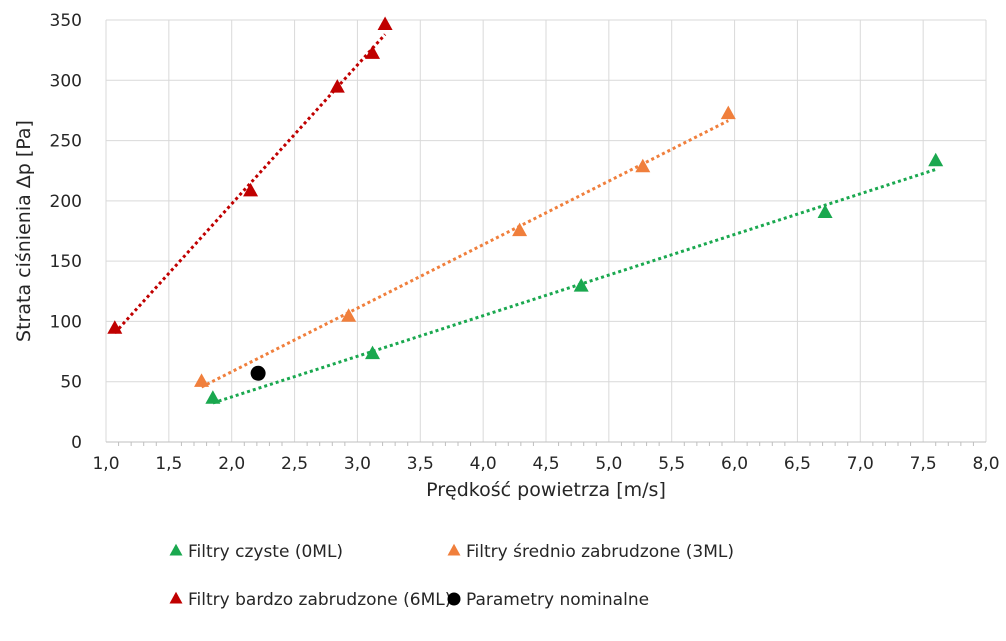  Describe the element at coordinates (860, 464) in the screenshot. I see `x-tick-label: 7,0` at that location.